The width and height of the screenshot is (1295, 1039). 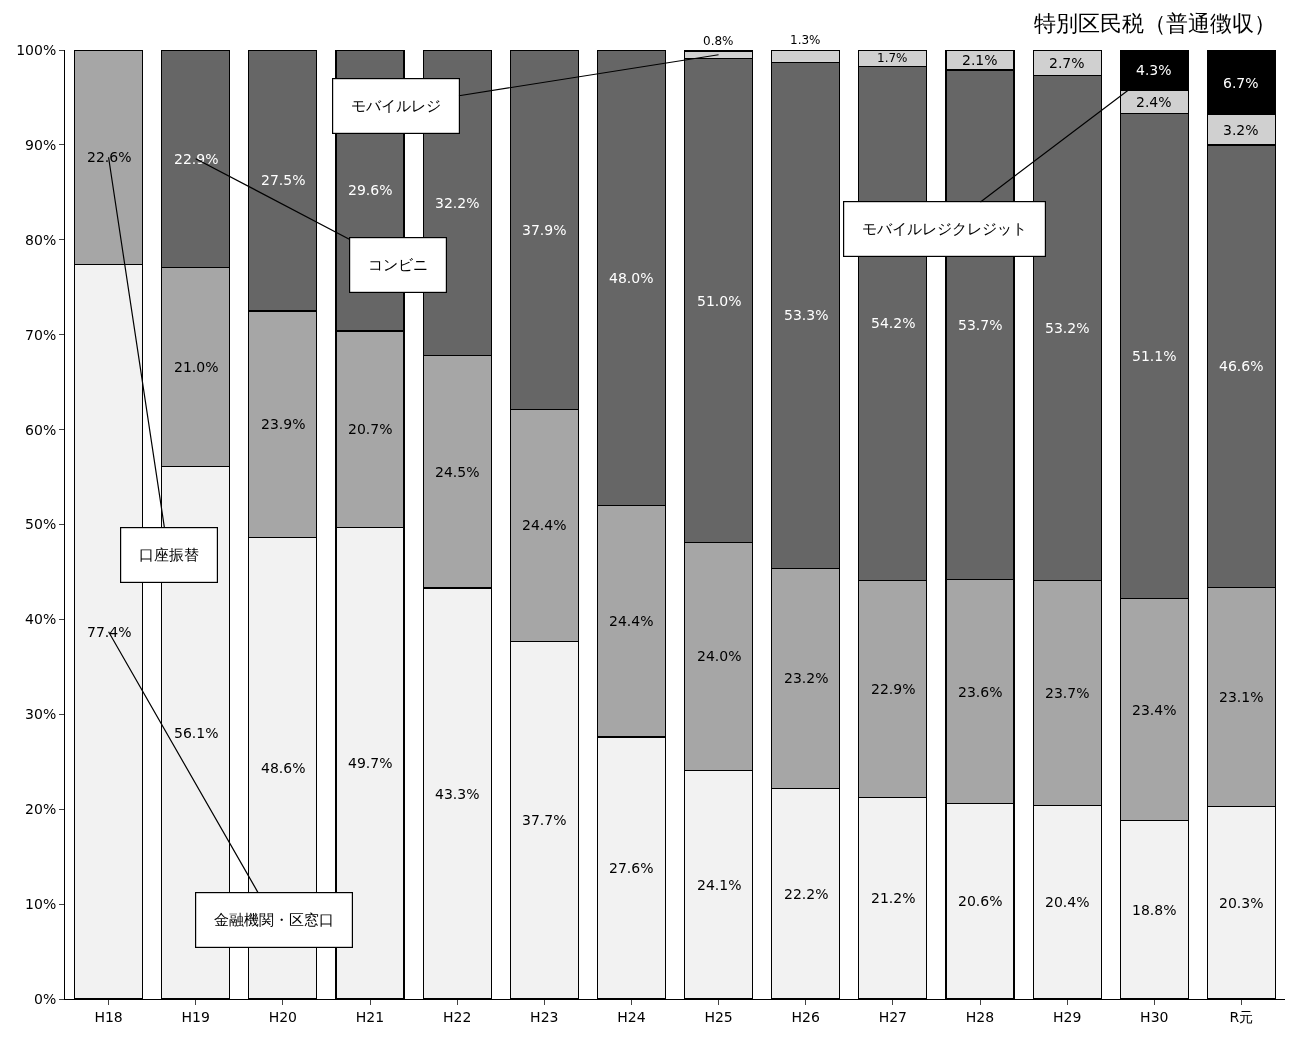 I want to click on data-label: 37.7%, so click(x=544, y=820).